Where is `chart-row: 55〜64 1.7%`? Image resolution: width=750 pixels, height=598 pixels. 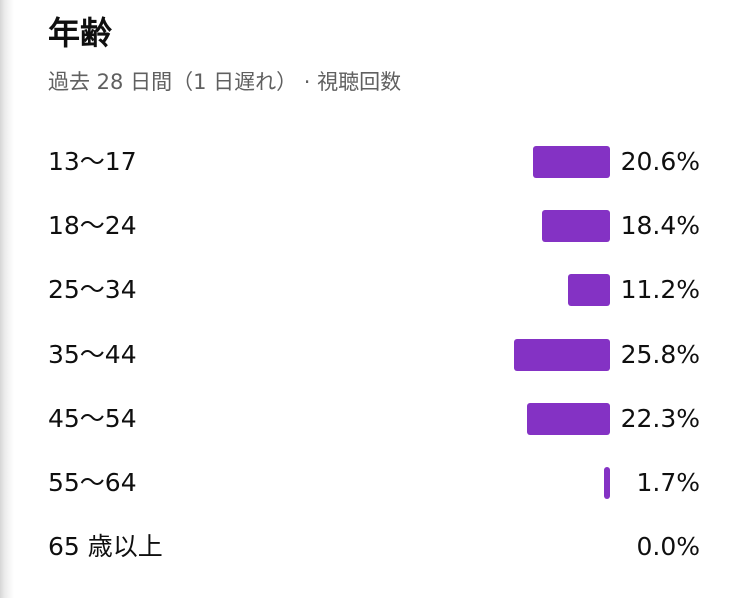 chart-row: 55〜64 1.7% is located at coordinates (375, 483).